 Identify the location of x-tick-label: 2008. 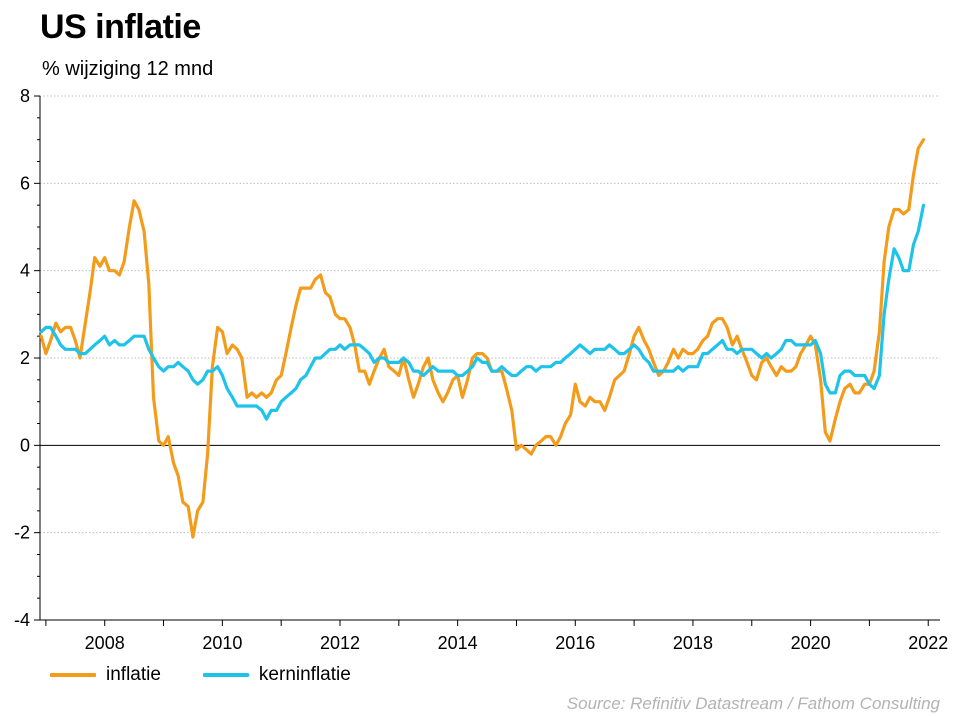
(105, 643).